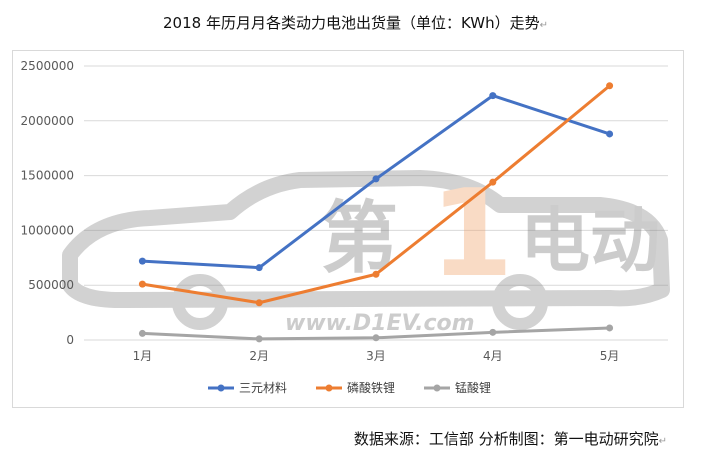  Describe the element at coordinates (590, 241) in the screenshot. I see `watermark-brand-text-2: 电动` at that location.